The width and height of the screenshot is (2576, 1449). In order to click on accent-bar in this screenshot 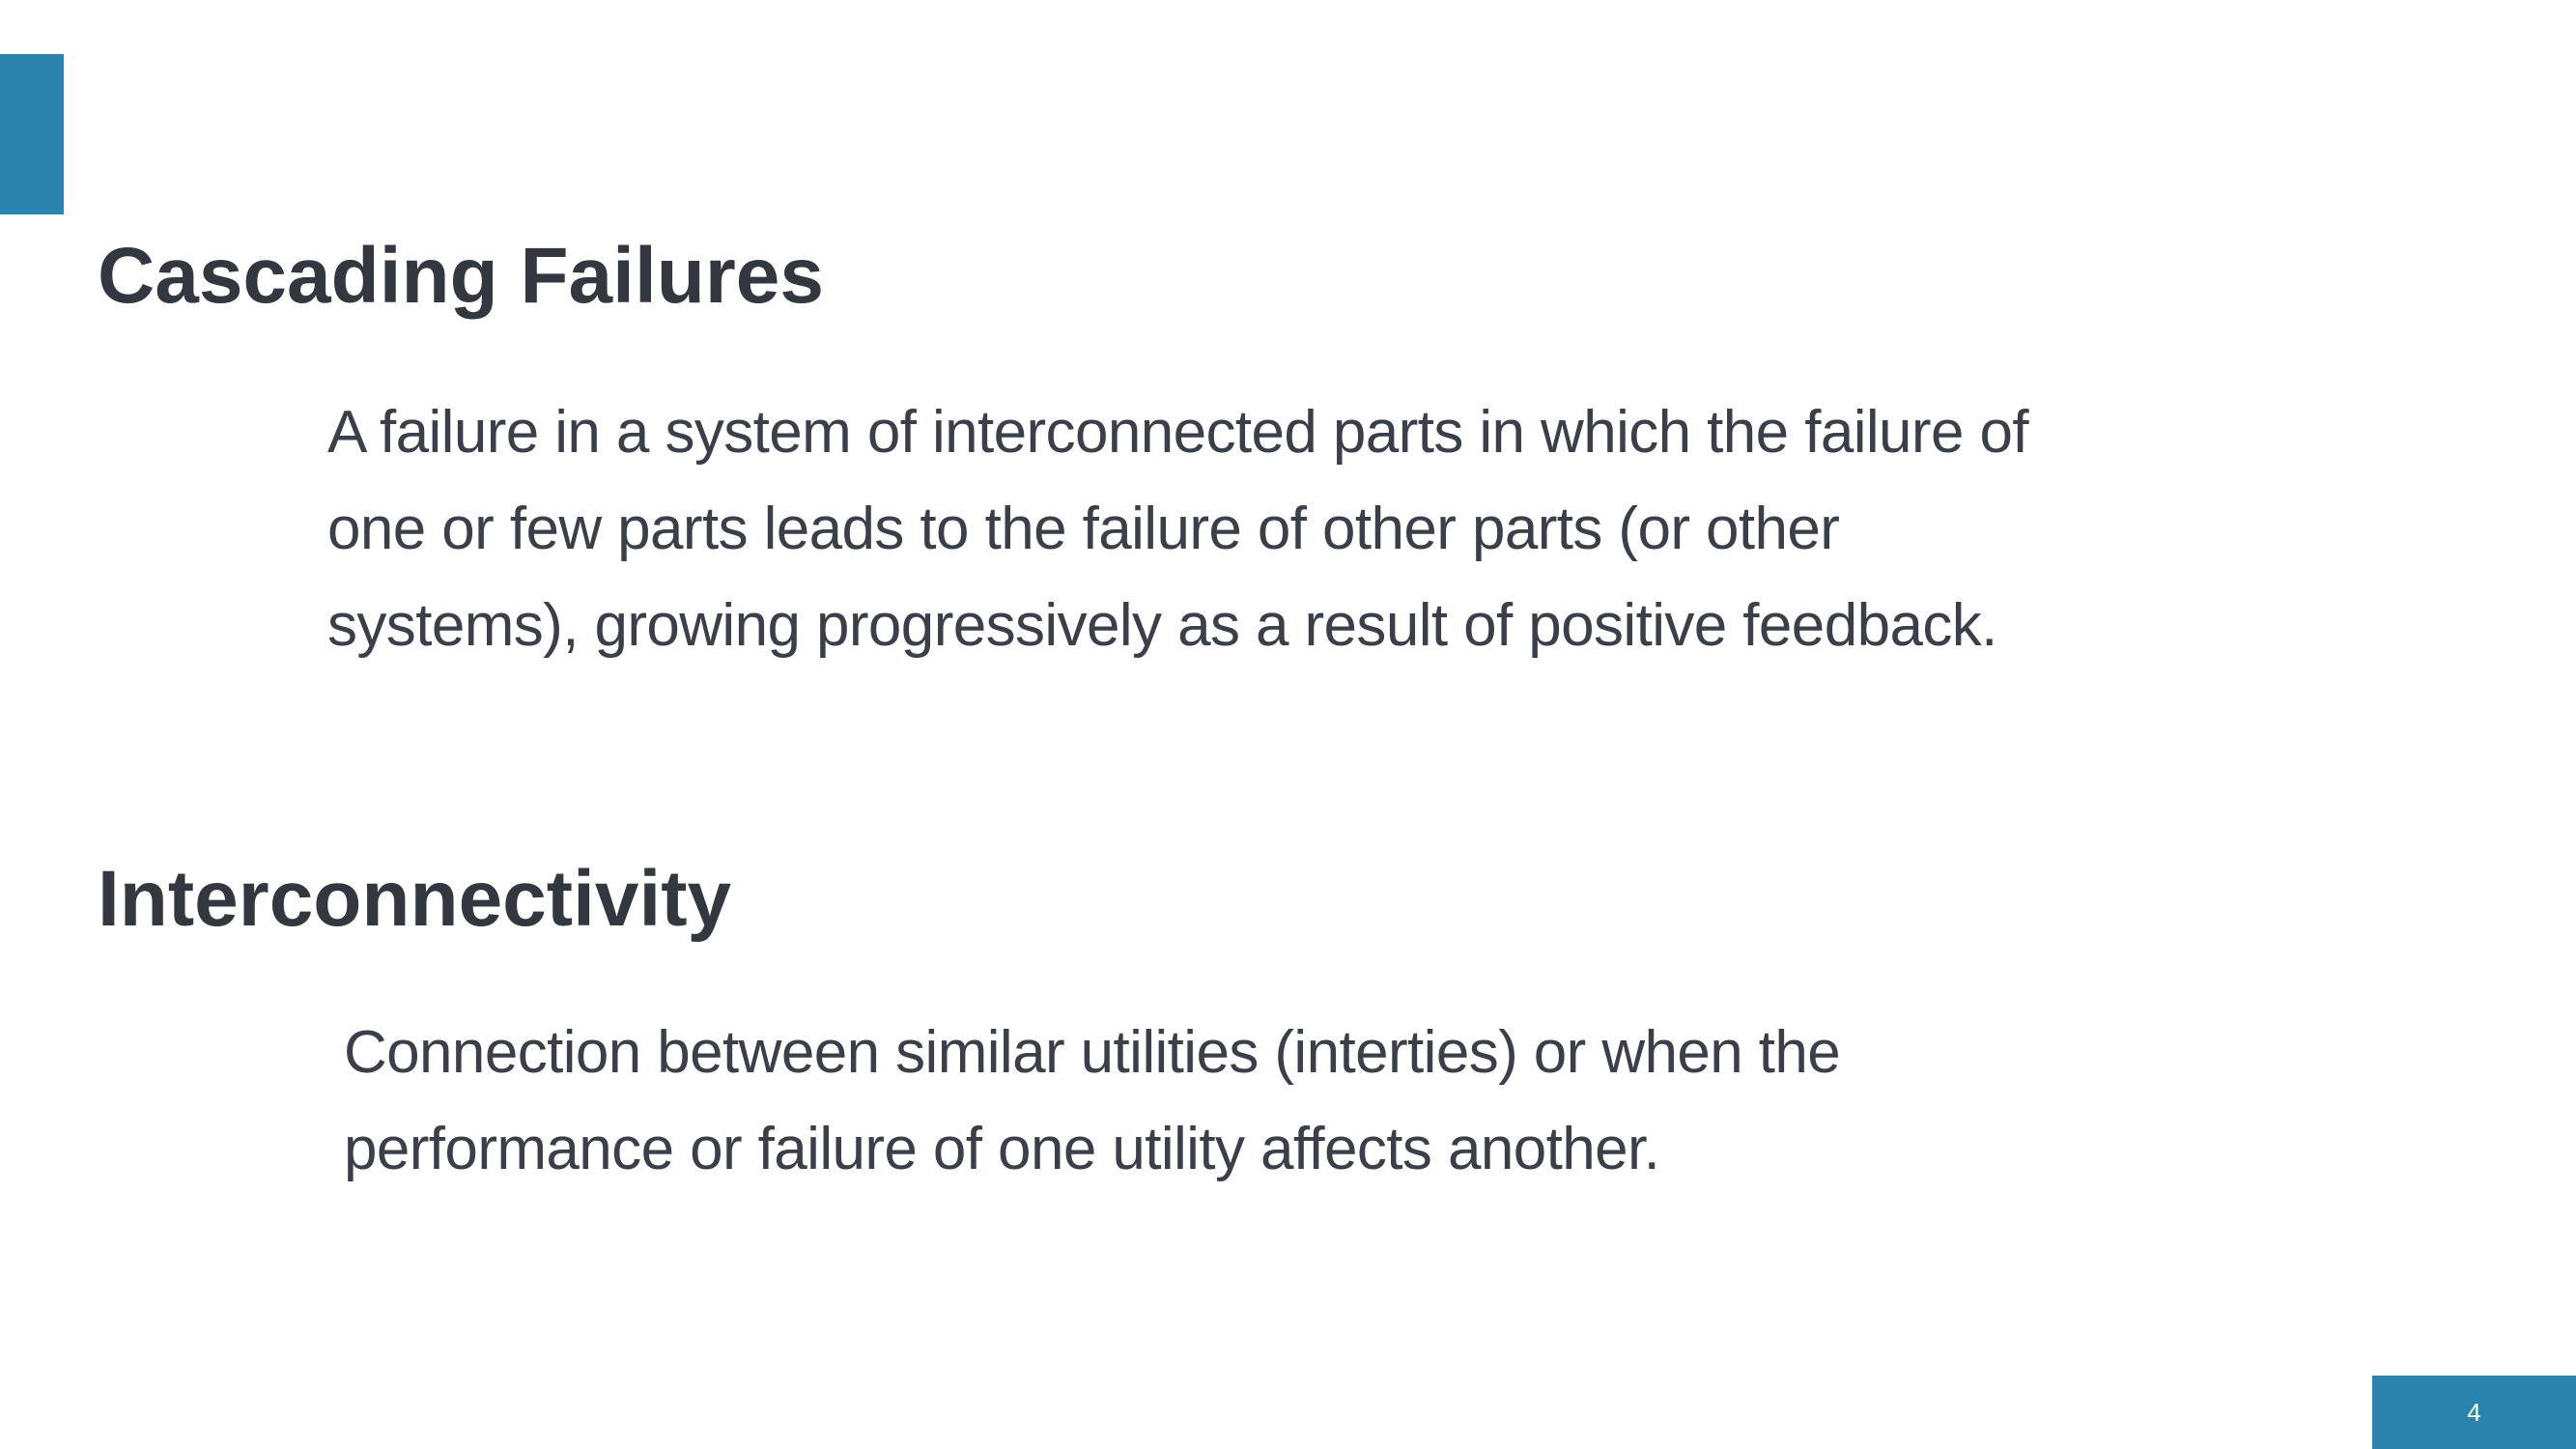, I will do `click(32, 134)`.